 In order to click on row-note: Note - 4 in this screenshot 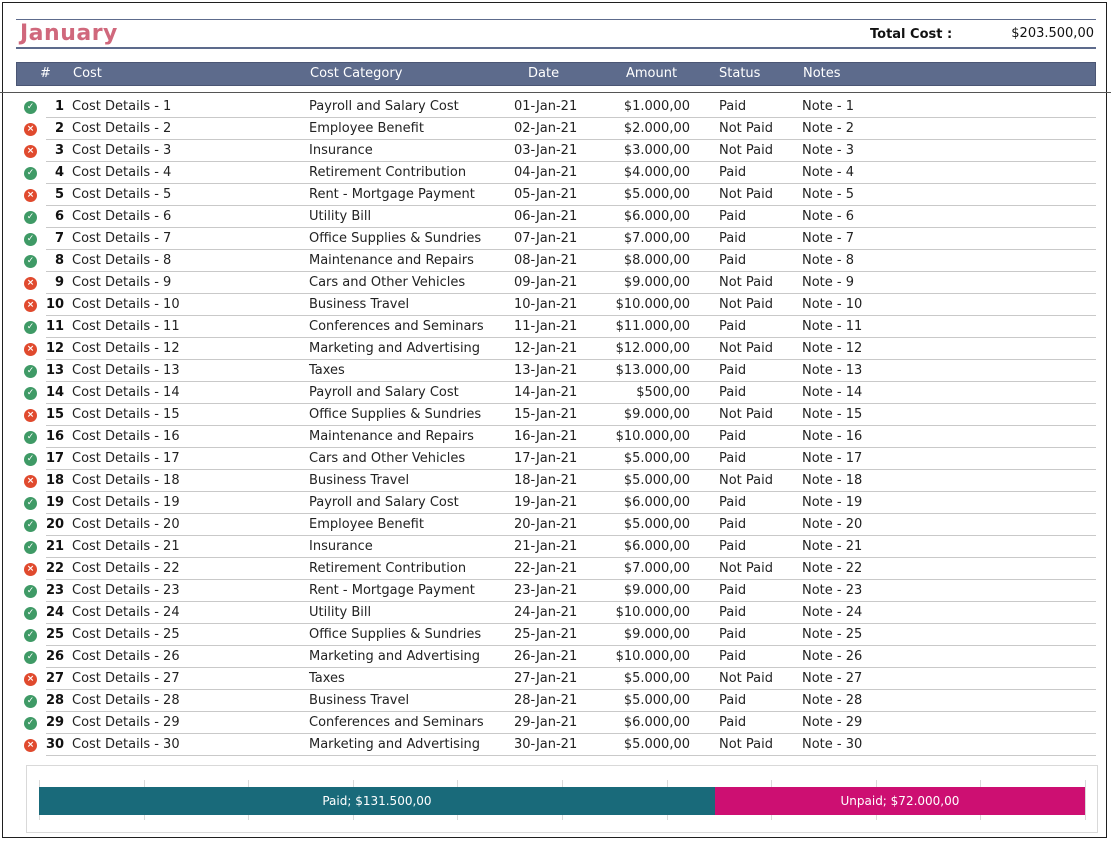, I will do `click(828, 172)`.